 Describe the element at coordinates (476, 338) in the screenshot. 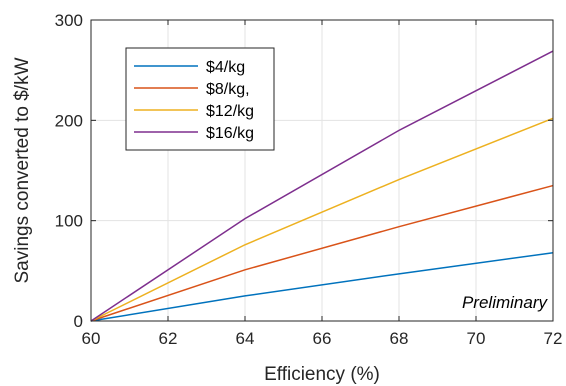

I see `x-tick-label: 70` at that location.